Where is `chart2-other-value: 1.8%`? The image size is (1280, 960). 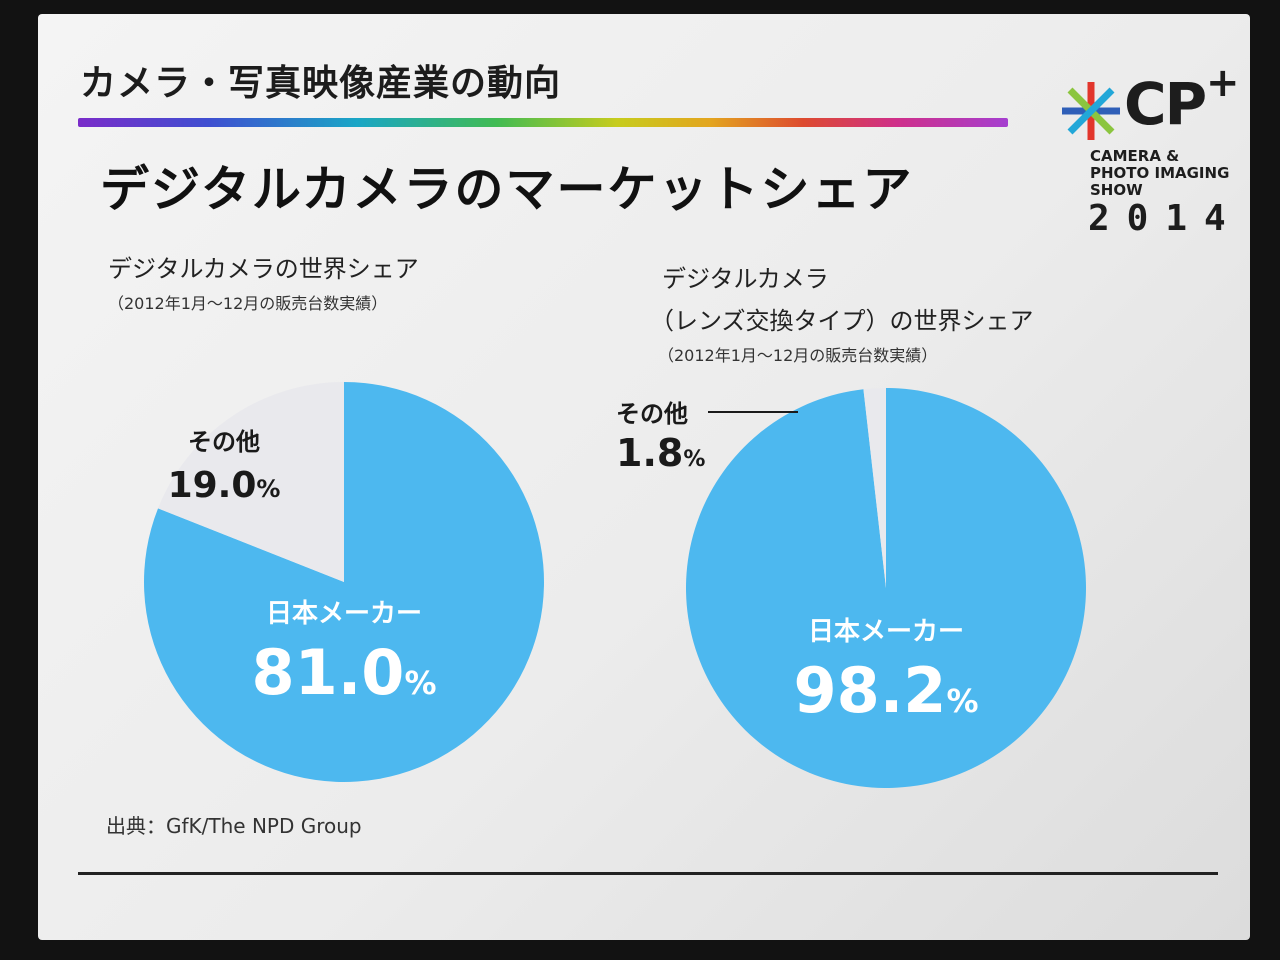
chart2-other-value: 1.8% is located at coordinates (660, 452).